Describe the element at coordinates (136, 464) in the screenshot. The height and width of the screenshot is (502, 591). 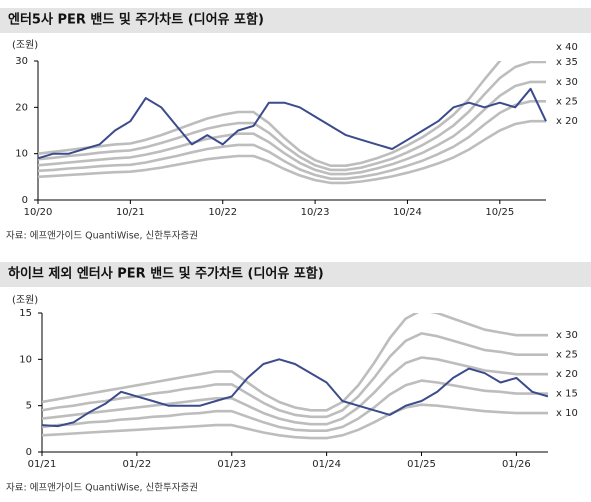
I see `x-tick-label: 01/22` at that location.